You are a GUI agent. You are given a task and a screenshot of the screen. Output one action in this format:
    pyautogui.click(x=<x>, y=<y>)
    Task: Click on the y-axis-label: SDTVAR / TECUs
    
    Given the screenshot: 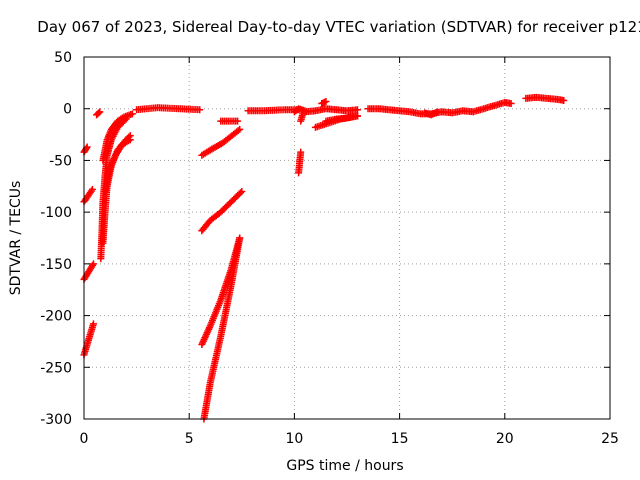 What is the action you would take?
    pyautogui.click(x=16, y=238)
    